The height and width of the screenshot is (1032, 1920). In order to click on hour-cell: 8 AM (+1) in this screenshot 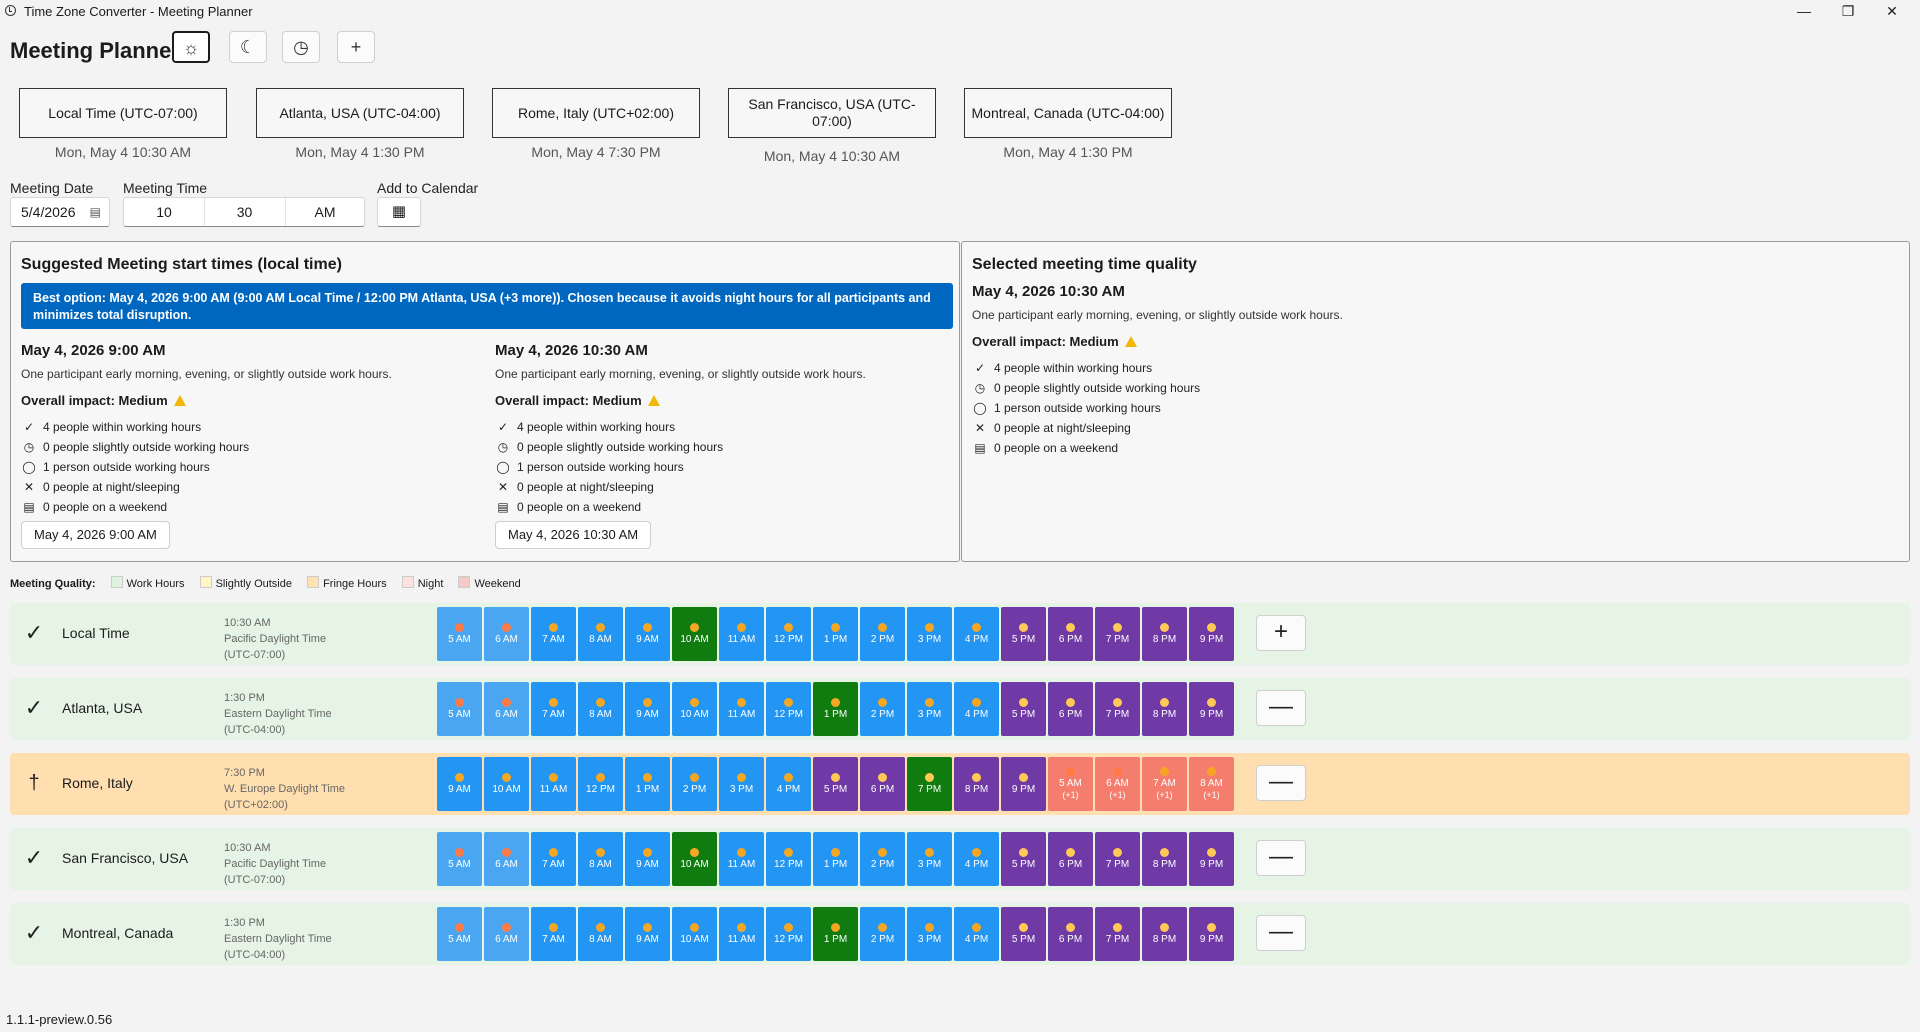, I will do `click(1211, 784)`.